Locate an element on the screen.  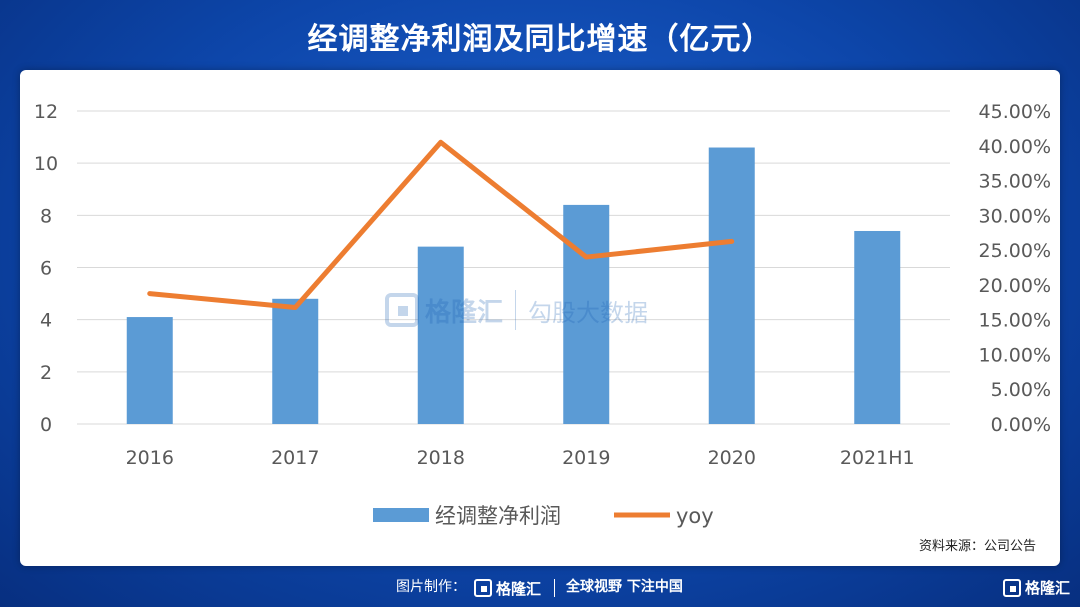
y-right-tick-label: 20.00% is located at coordinates (1015, 286).